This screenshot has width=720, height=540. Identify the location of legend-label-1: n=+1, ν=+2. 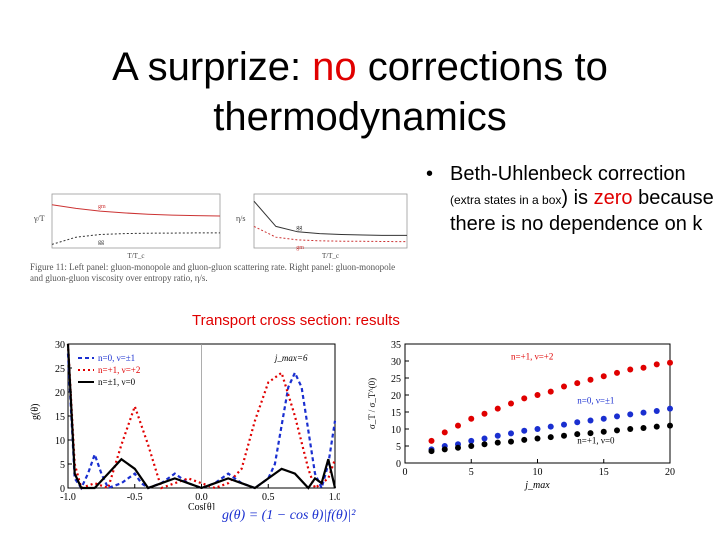
(119, 370).